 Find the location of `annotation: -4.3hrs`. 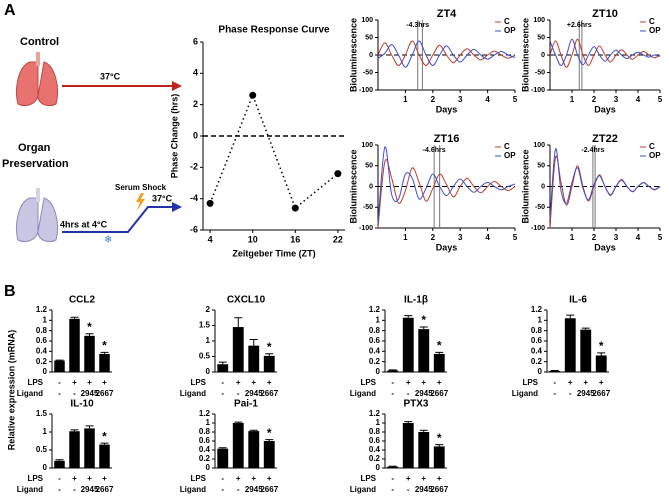

annotation: -4.3hrs is located at coordinates (417, 25).